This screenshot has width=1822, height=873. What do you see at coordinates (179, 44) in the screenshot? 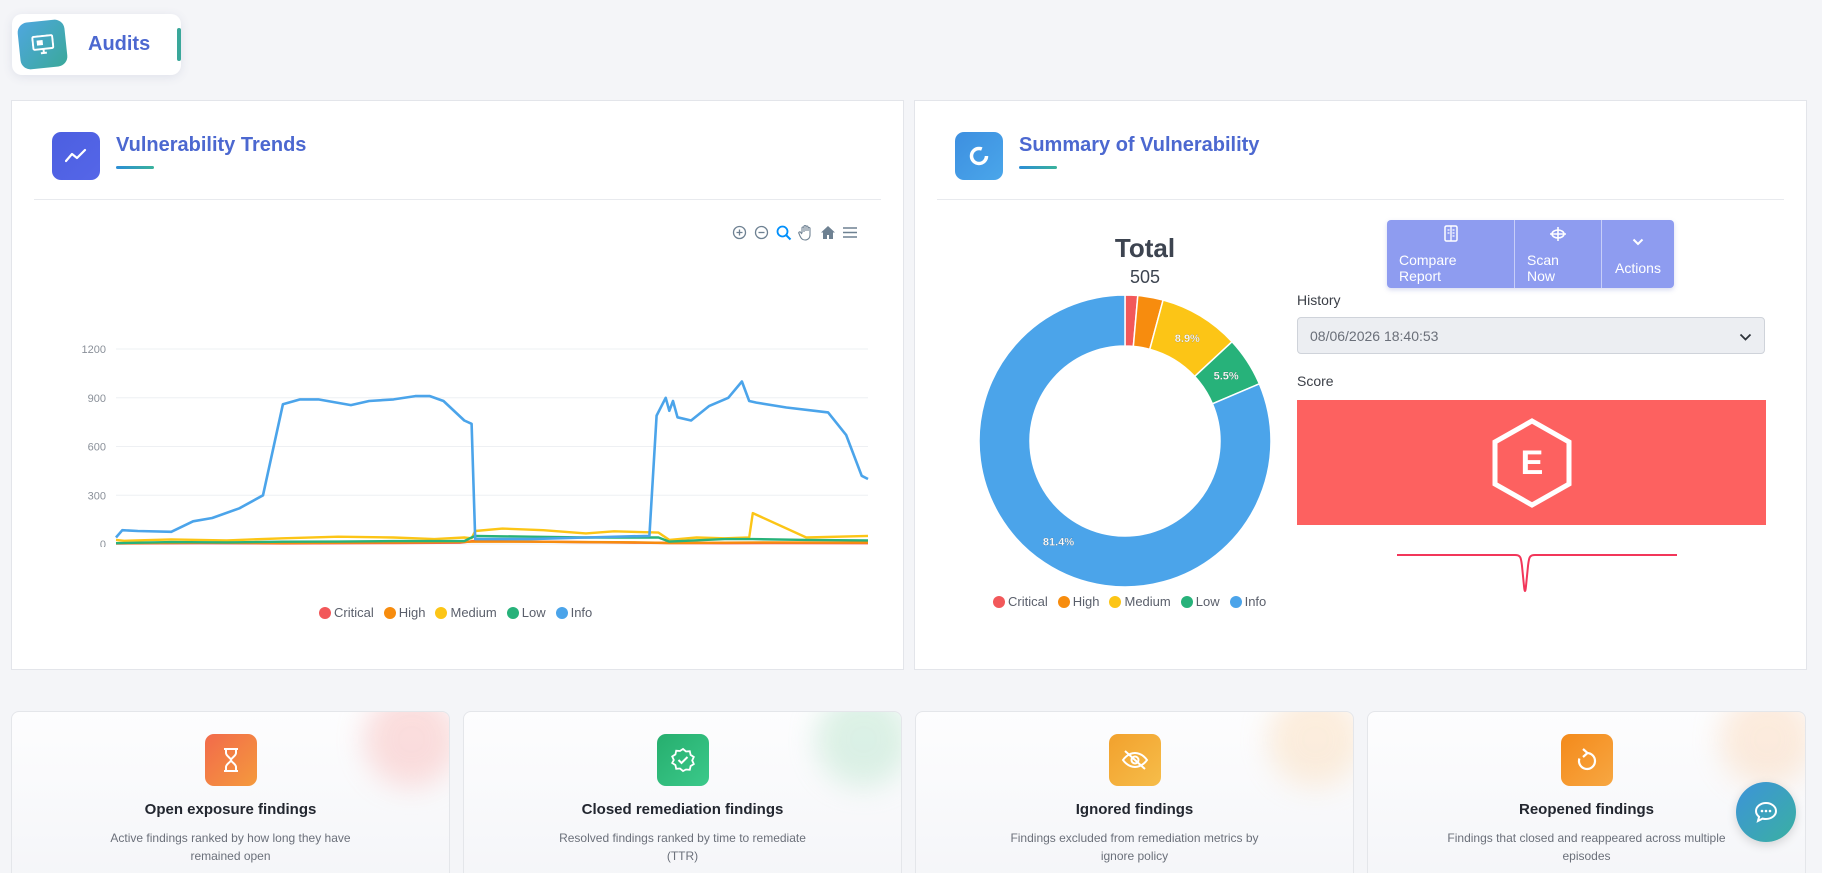
I see `active-indicator` at bounding box center [179, 44].